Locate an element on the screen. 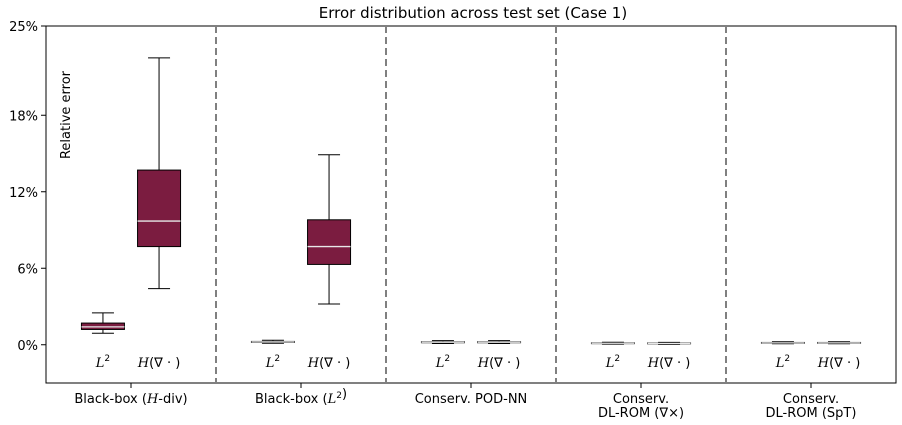  group-label: DL-ROM (SpT) is located at coordinates (811, 413).